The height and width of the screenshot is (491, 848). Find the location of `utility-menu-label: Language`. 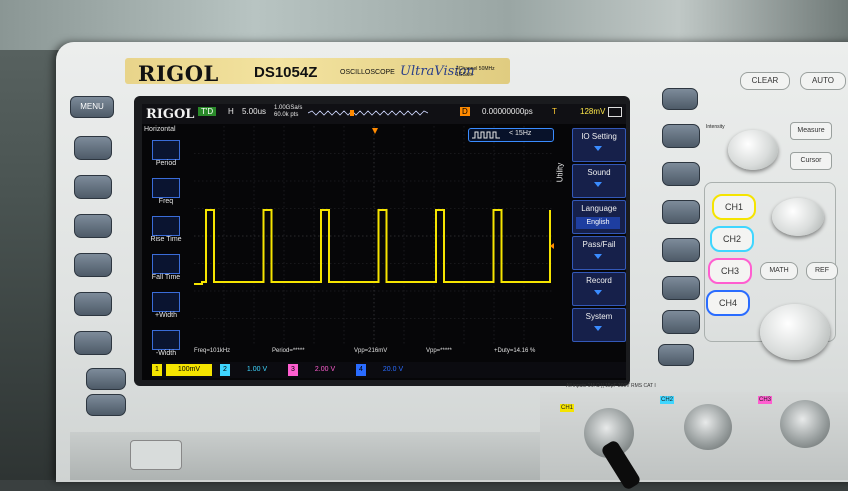

utility-menu-label: Language is located at coordinates (599, 208).